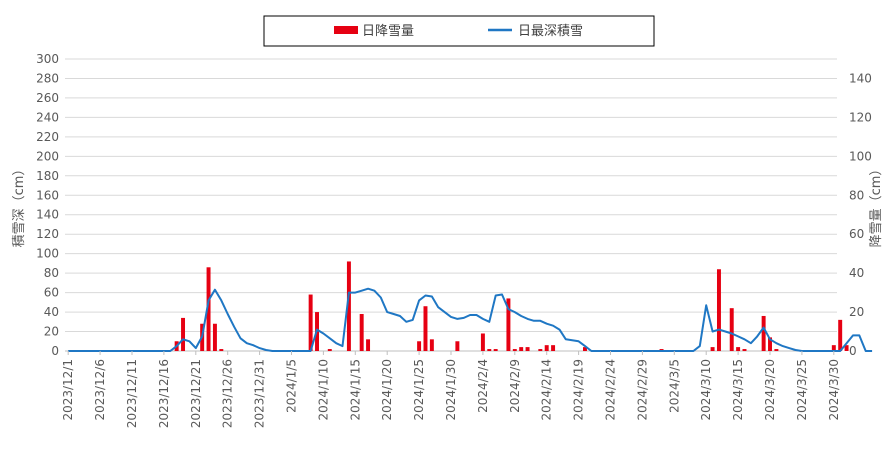 This screenshot has width=893, height=466. I want to click on x-tick-label: 2024/3/20, so click(770, 390).